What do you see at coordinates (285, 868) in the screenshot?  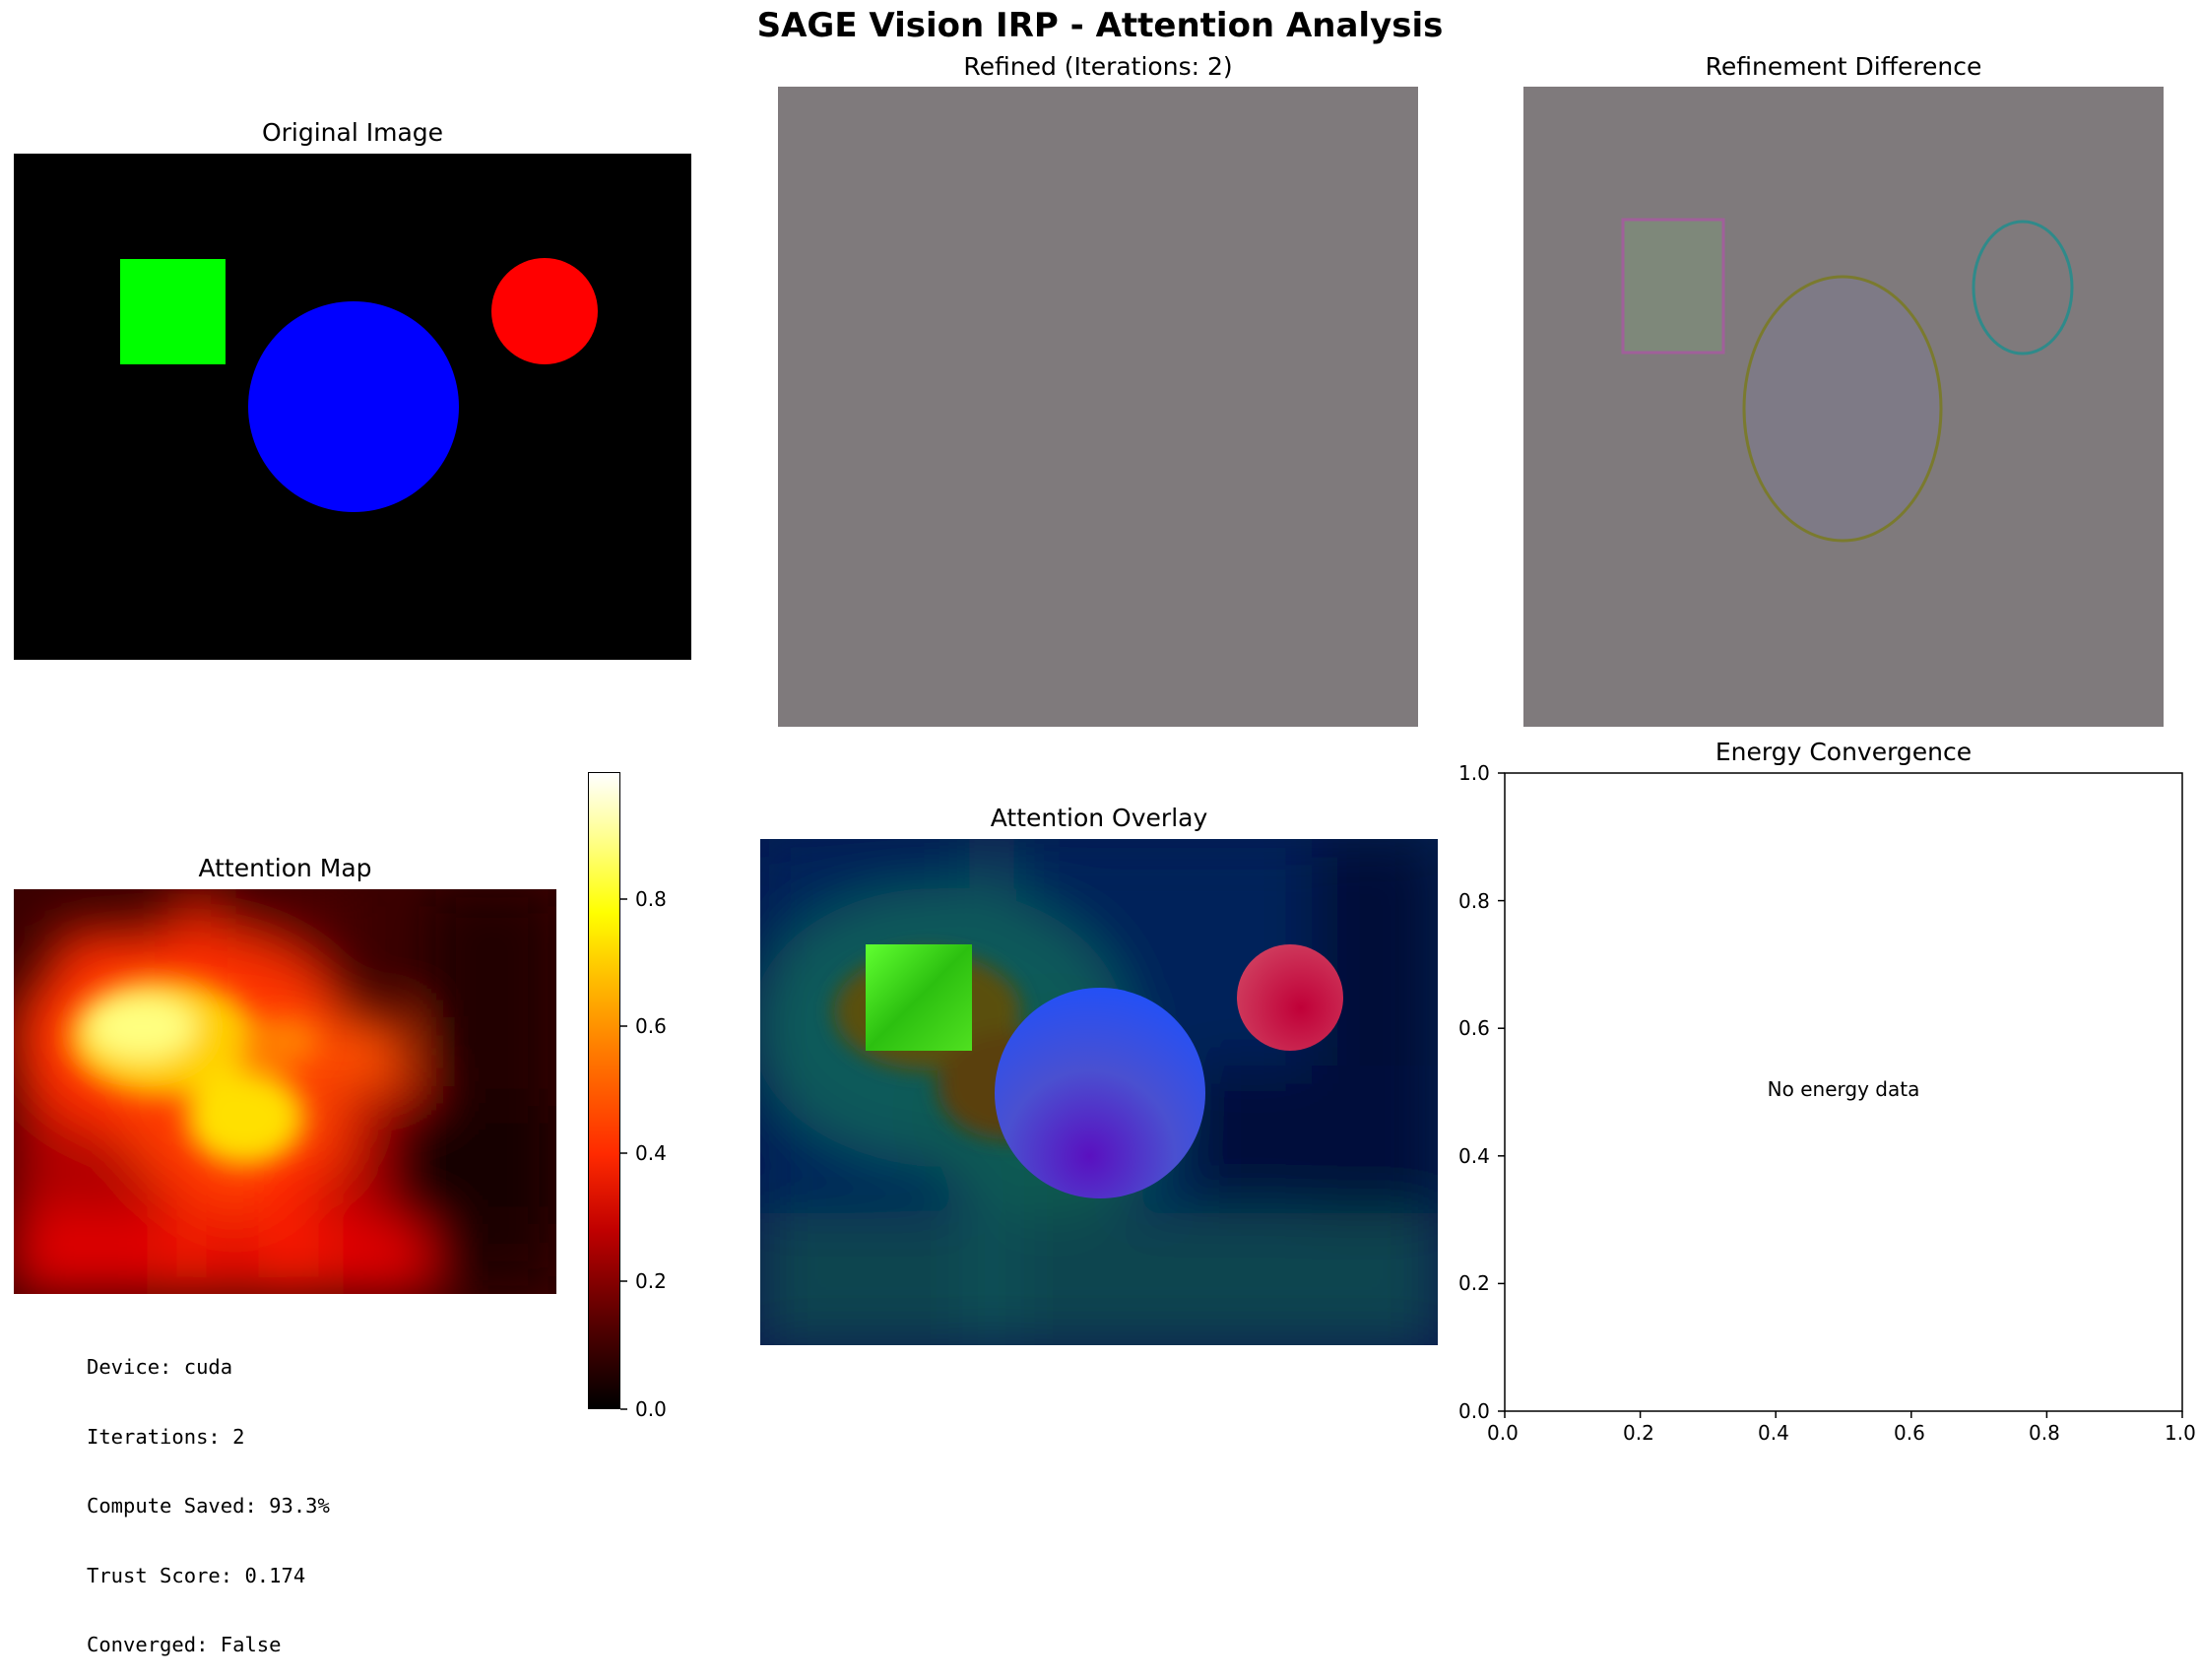 I see `attention-map-title: Attention Map` at bounding box center [285, 868].